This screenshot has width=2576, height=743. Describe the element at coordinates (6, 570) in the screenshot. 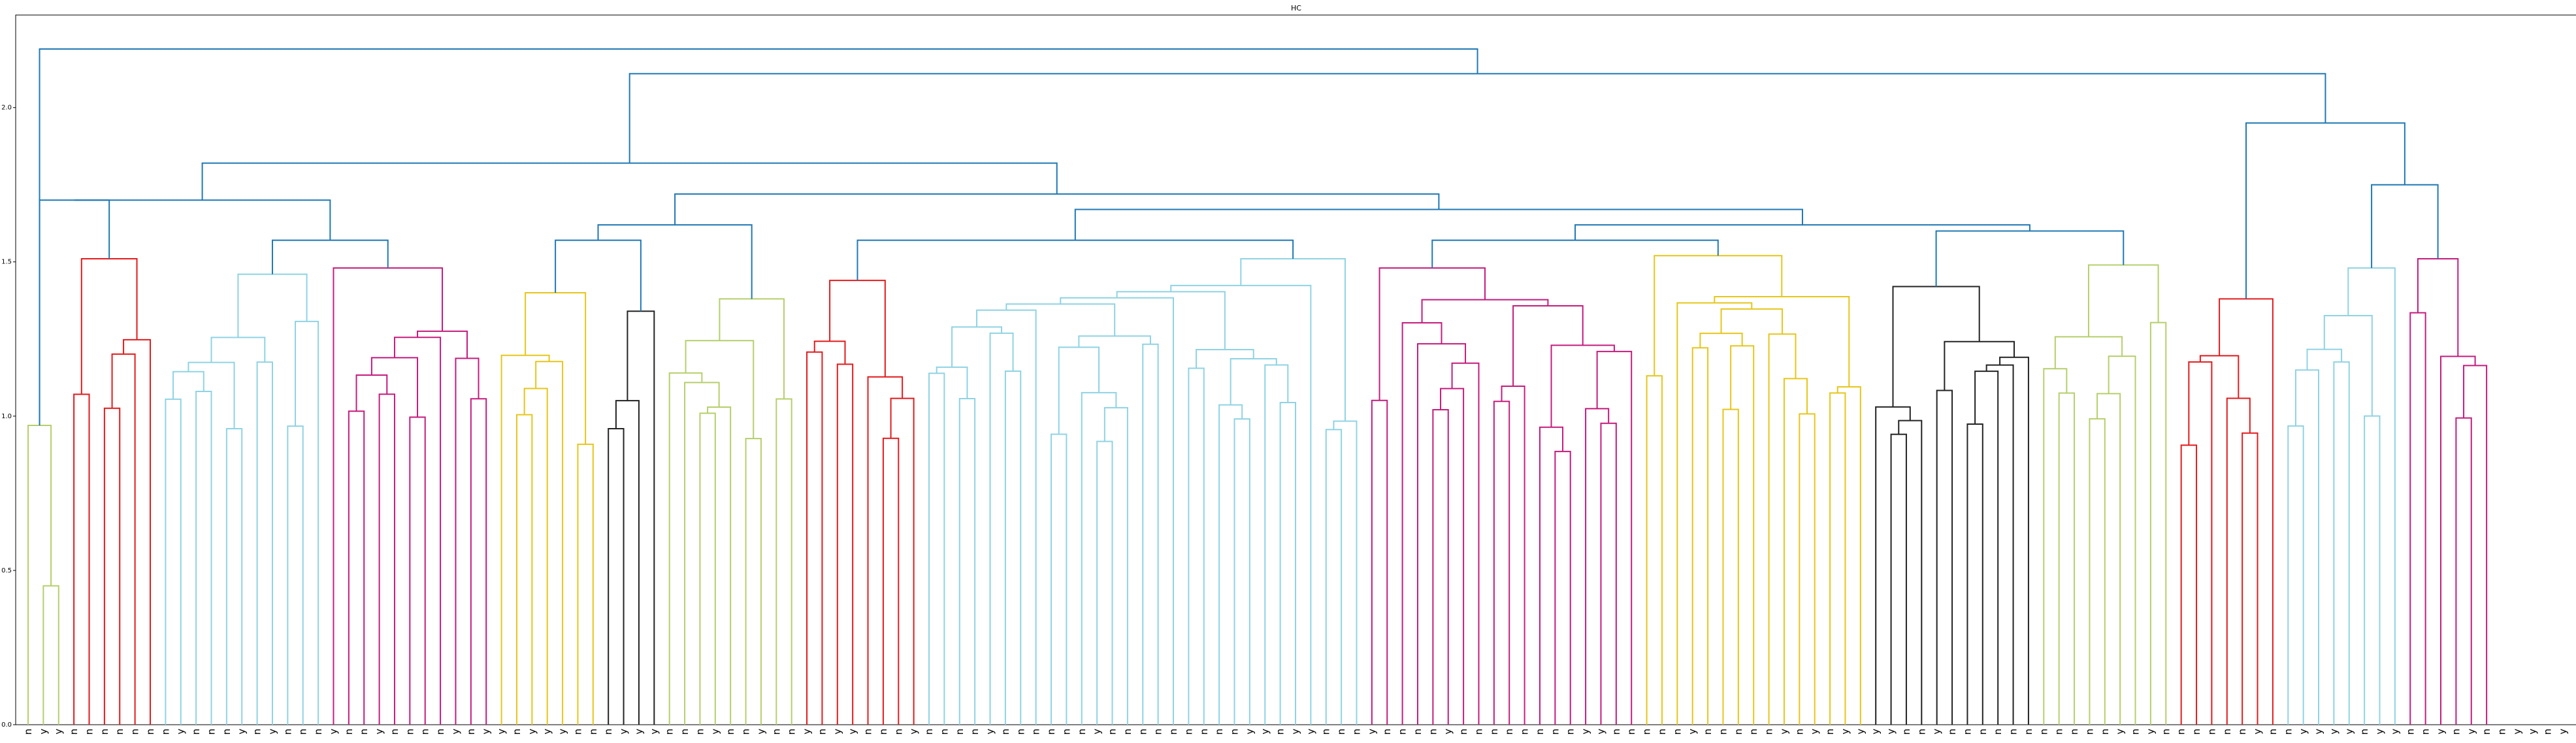

I see `y-tick-label: 0.5` at that location.